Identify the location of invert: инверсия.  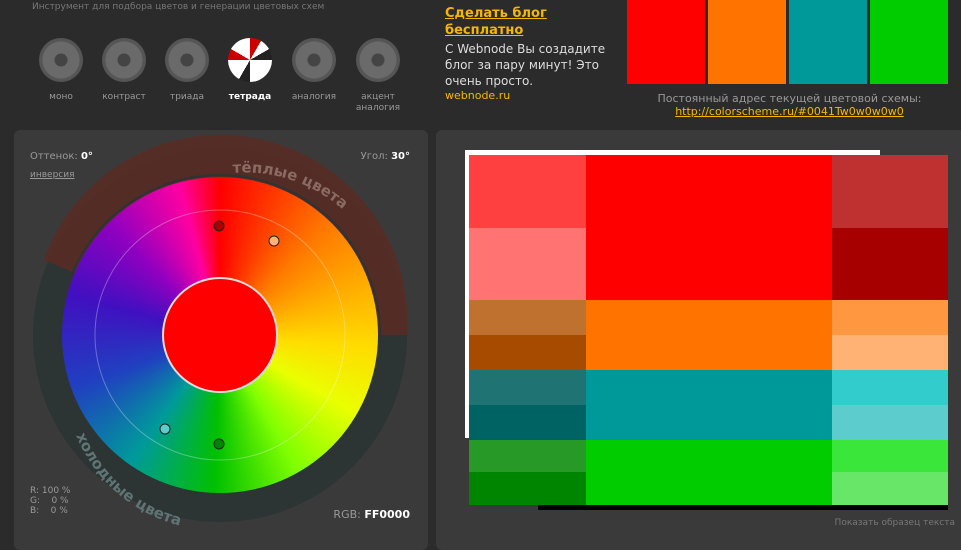
(52, 175).